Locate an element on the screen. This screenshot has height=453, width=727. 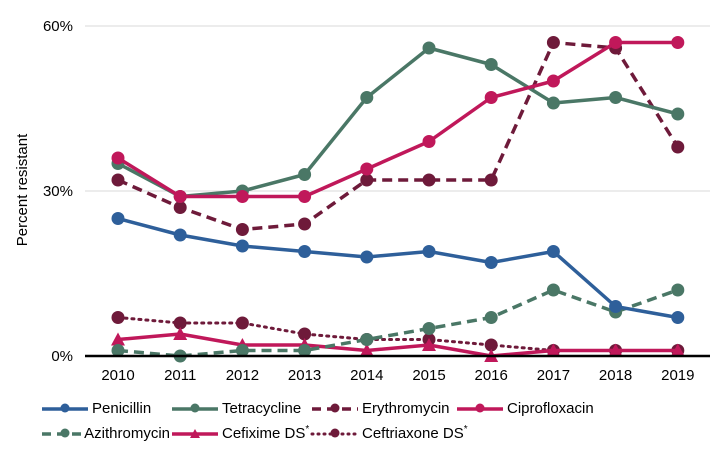
y-tick-label: 30% is located at coordinates (58, 191).